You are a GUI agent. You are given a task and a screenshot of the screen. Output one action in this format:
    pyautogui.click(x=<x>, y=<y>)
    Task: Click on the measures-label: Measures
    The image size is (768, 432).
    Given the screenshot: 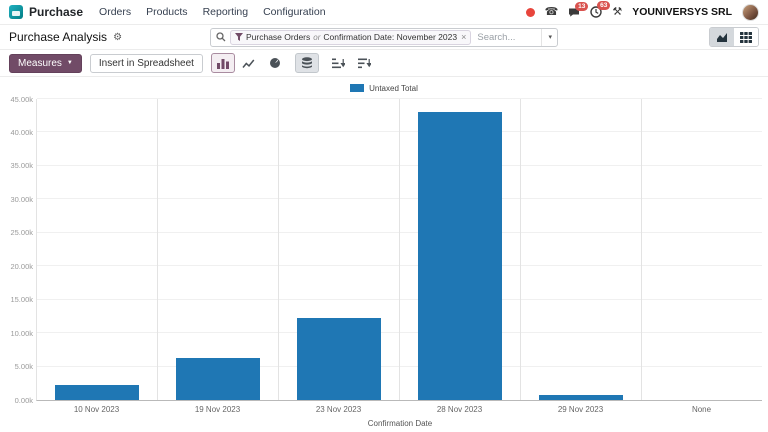 What is the action you would take?
    pyautogui.click(x=40, y=63)
    